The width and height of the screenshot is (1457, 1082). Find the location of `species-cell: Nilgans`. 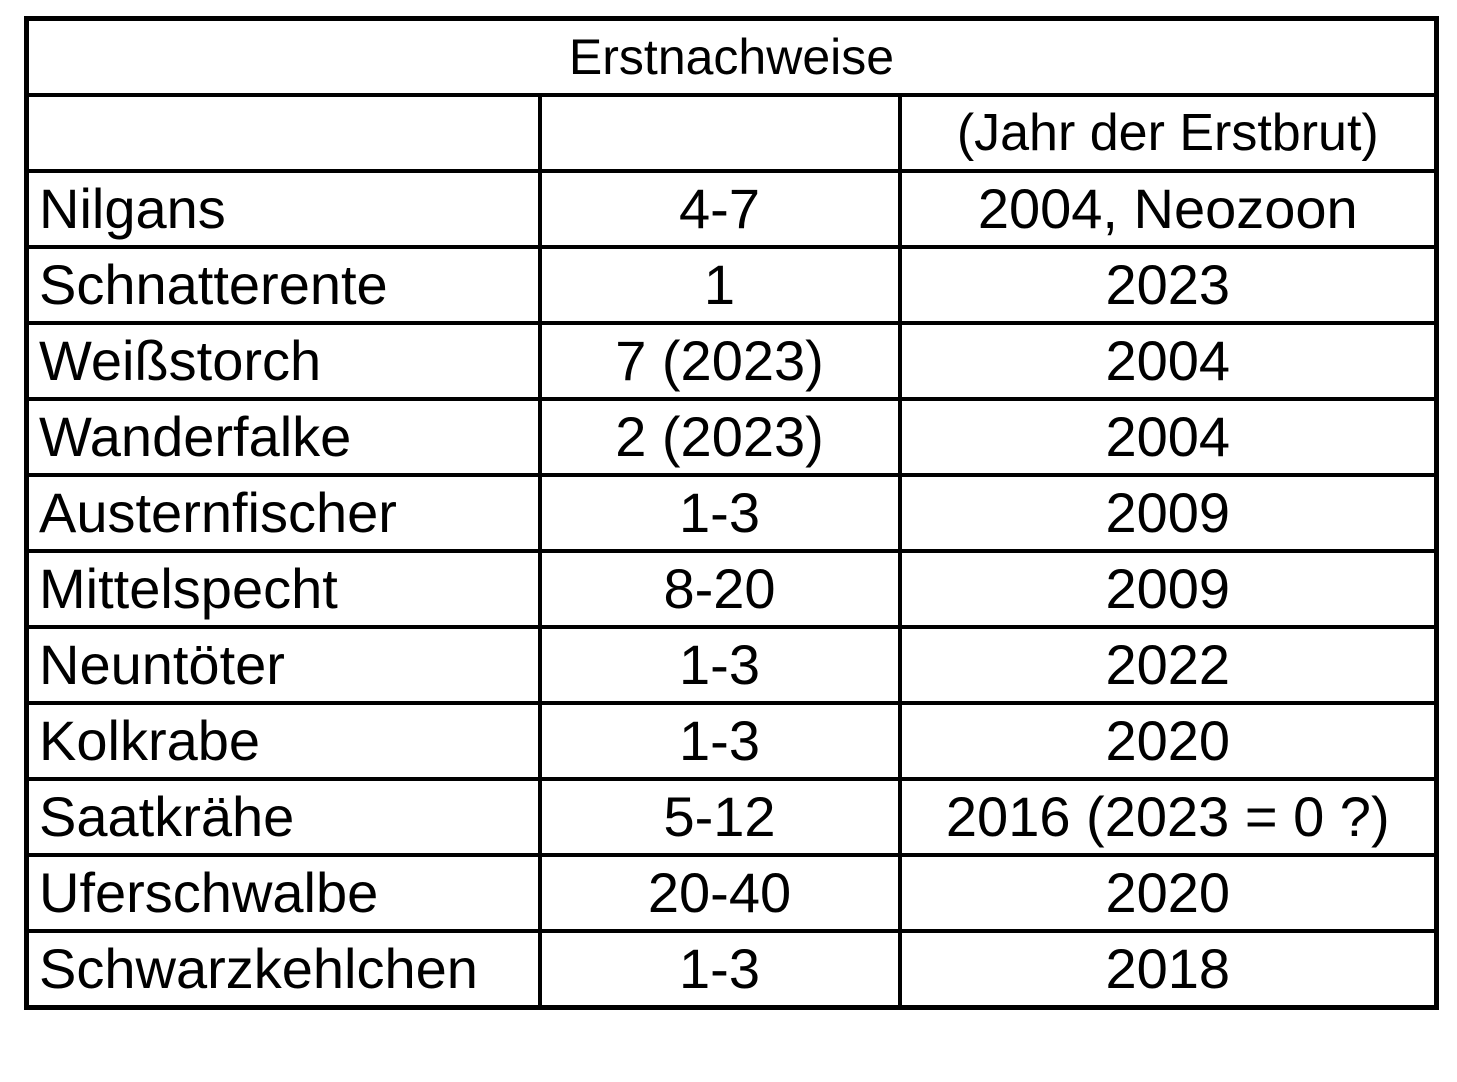

species-cell: Nilgans is located at coordinates (283, 209).